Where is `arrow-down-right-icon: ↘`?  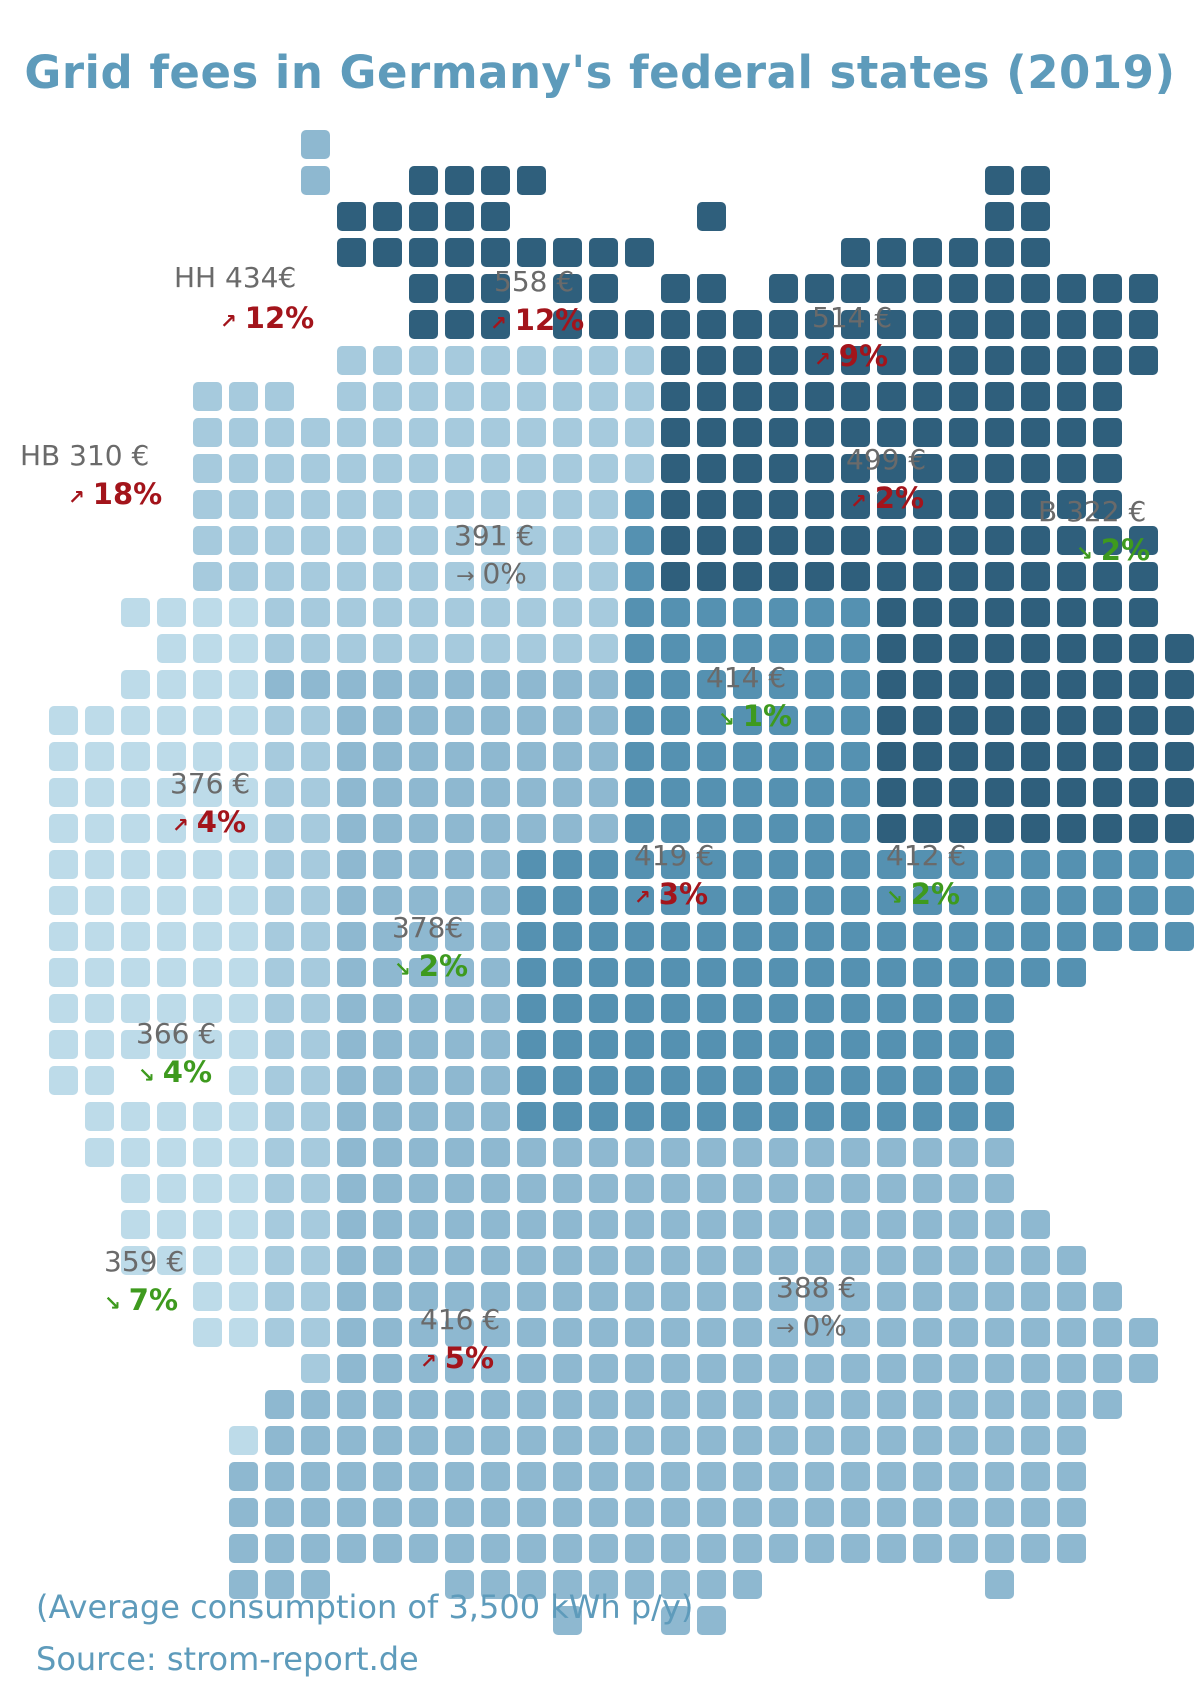 arrow-down-right-icon: ↘ is located at coordinates (112, 1303).